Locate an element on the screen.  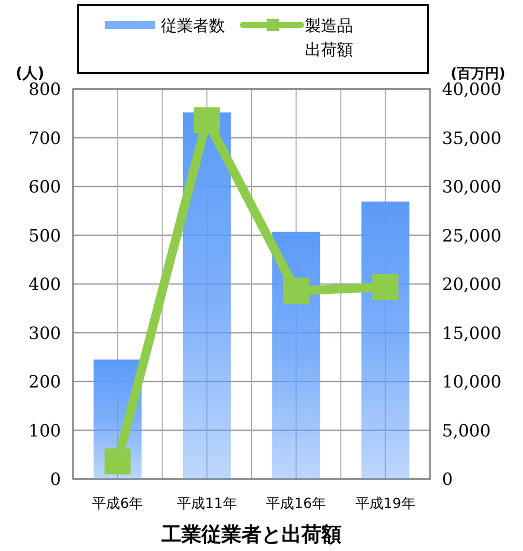
legend-label: 製造品出荷額 is located at coordinates (329, 37).